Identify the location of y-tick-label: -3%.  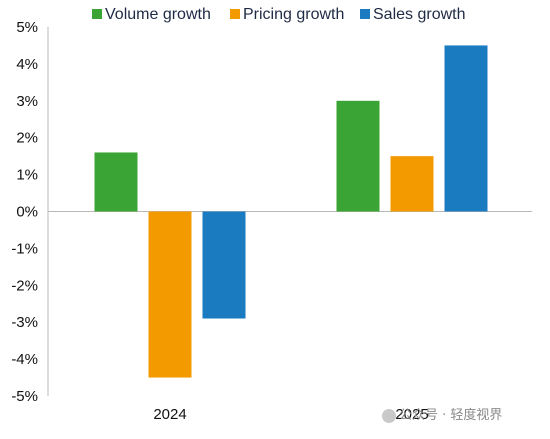
(24, 322).